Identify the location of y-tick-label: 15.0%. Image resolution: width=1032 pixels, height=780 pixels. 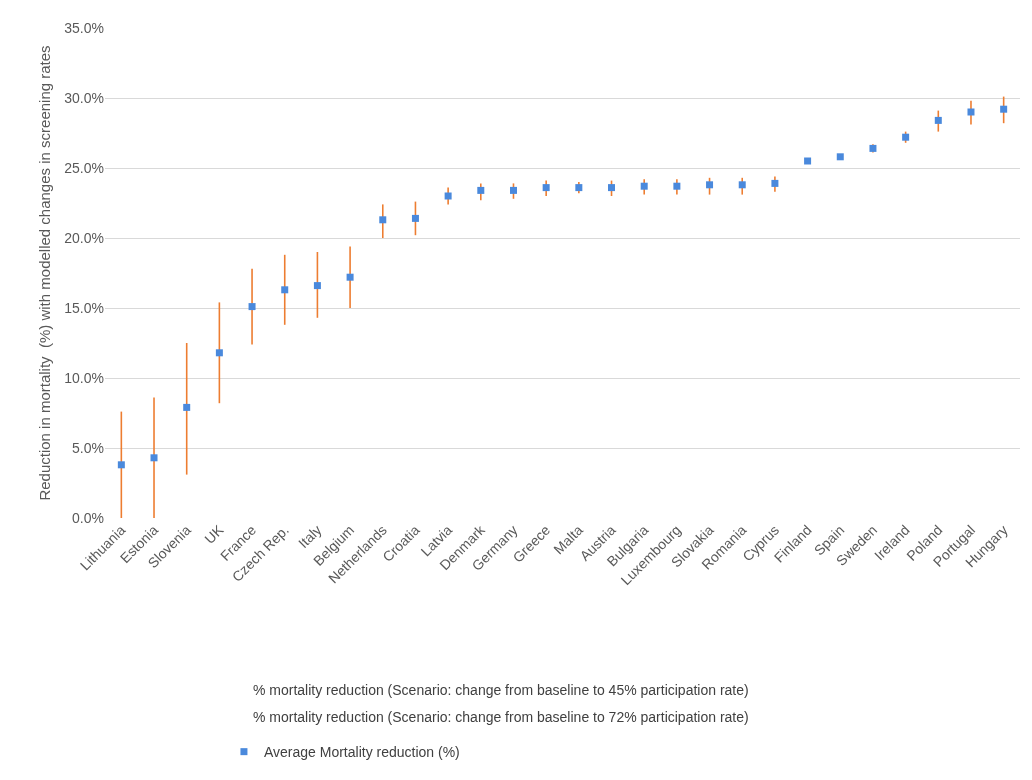
(84, 307).